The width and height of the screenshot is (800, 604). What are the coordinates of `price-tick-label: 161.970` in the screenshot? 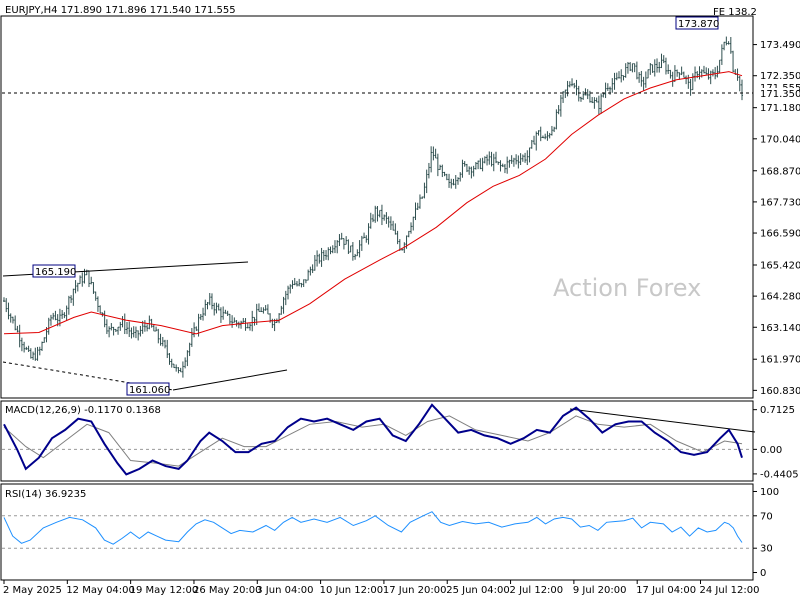 It's located at (780, 360).